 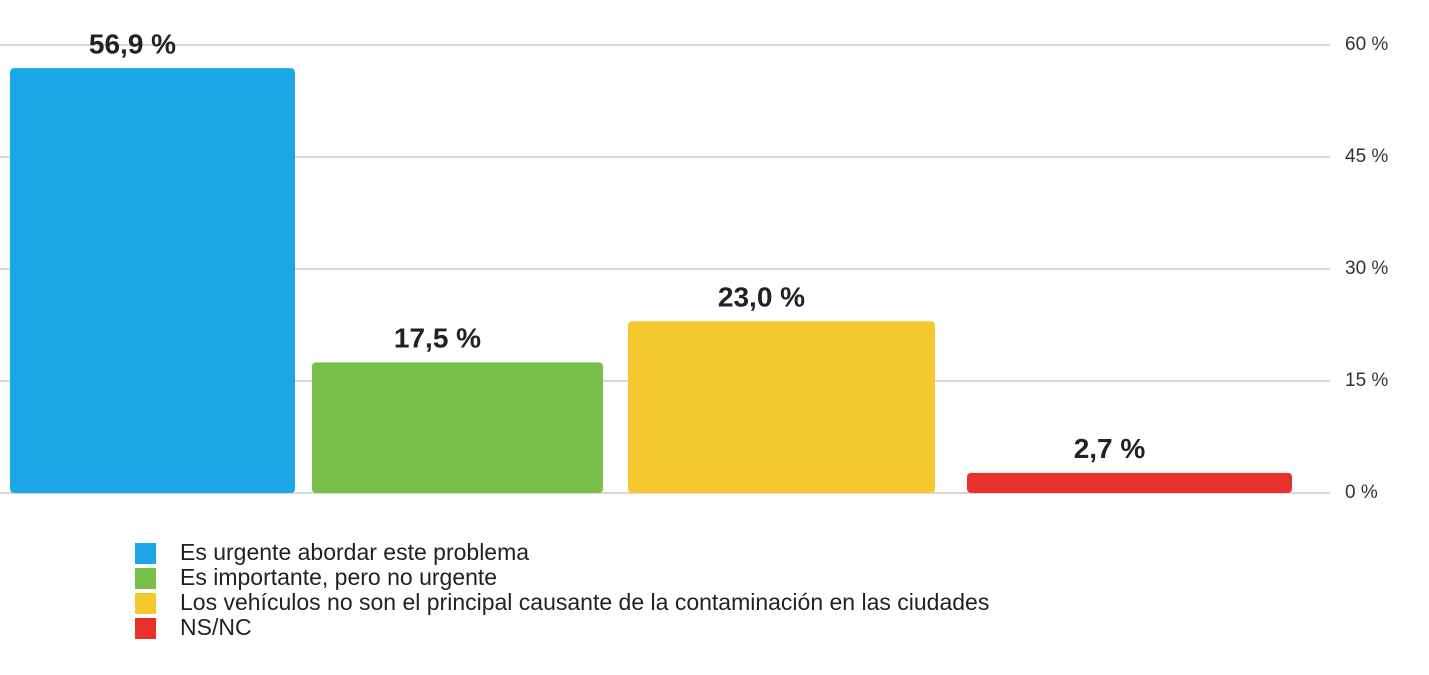 What do you see at coordinates (437, 338) in the screenshot?
I see `data-label: 17,5 %` at bounding box center [437, 338].